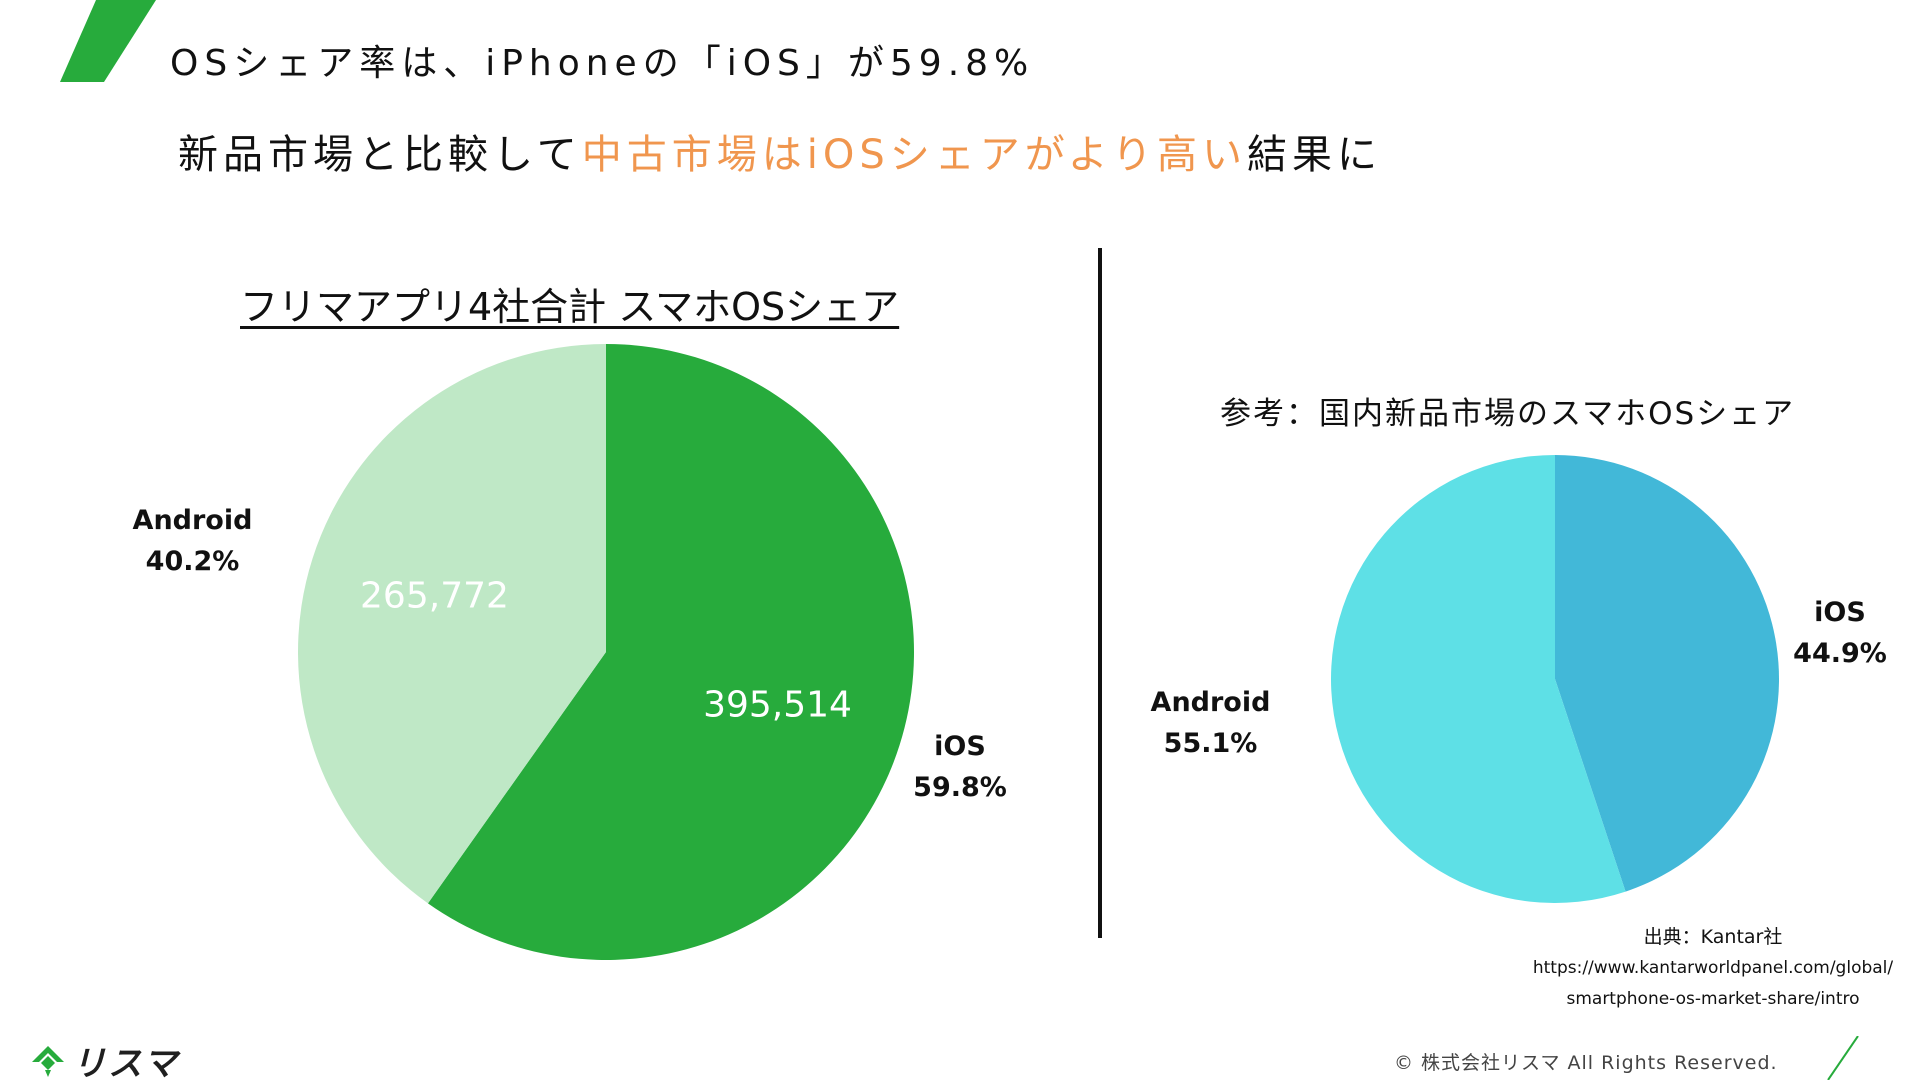 Image resolution: width=1920 pixels, height=1085 pixels. What do you see at coordinates (1100, 593) in the screenshot?
I see `divider` at bounding box center [1100, 593].